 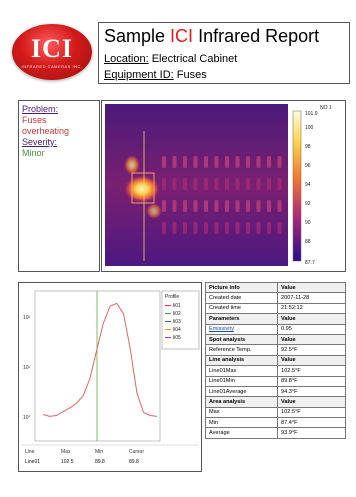 What do you see at coordinates (311, 114) in the screenshot?
I see `scale-top-label: 101.9` at bounding box center [311, 114].